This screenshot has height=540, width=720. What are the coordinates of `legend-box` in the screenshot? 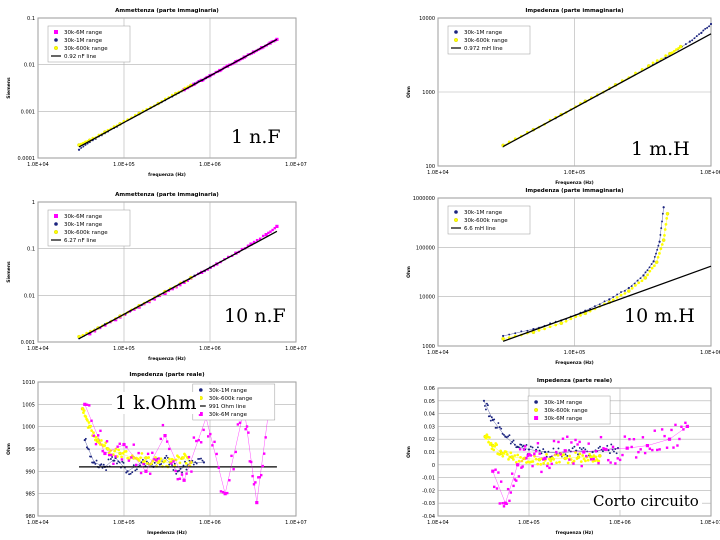 It's located at (89, 44).